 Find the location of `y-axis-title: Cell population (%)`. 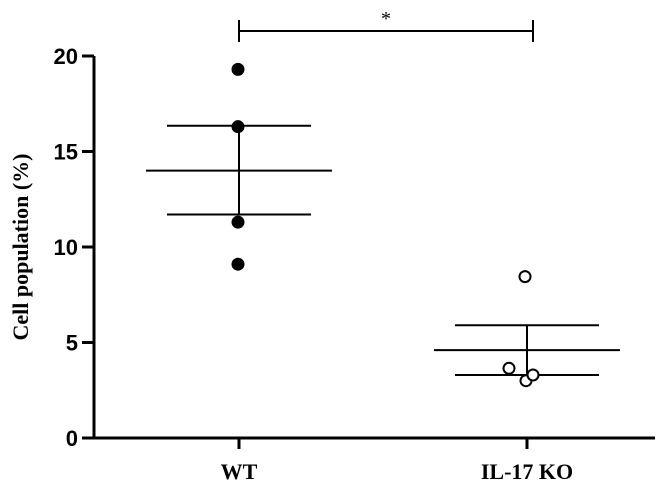

y-axis-title: Cell population (%) is located at coordinates (20, 246).